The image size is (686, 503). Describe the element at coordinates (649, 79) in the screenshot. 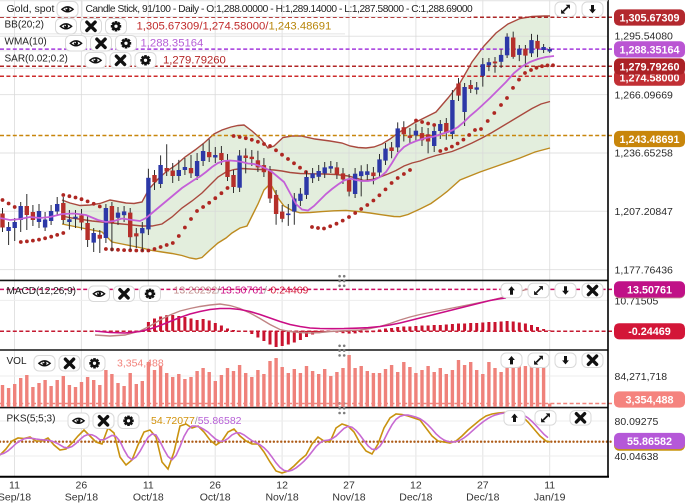

I see `svg-text: 1,274.58000` at that location.